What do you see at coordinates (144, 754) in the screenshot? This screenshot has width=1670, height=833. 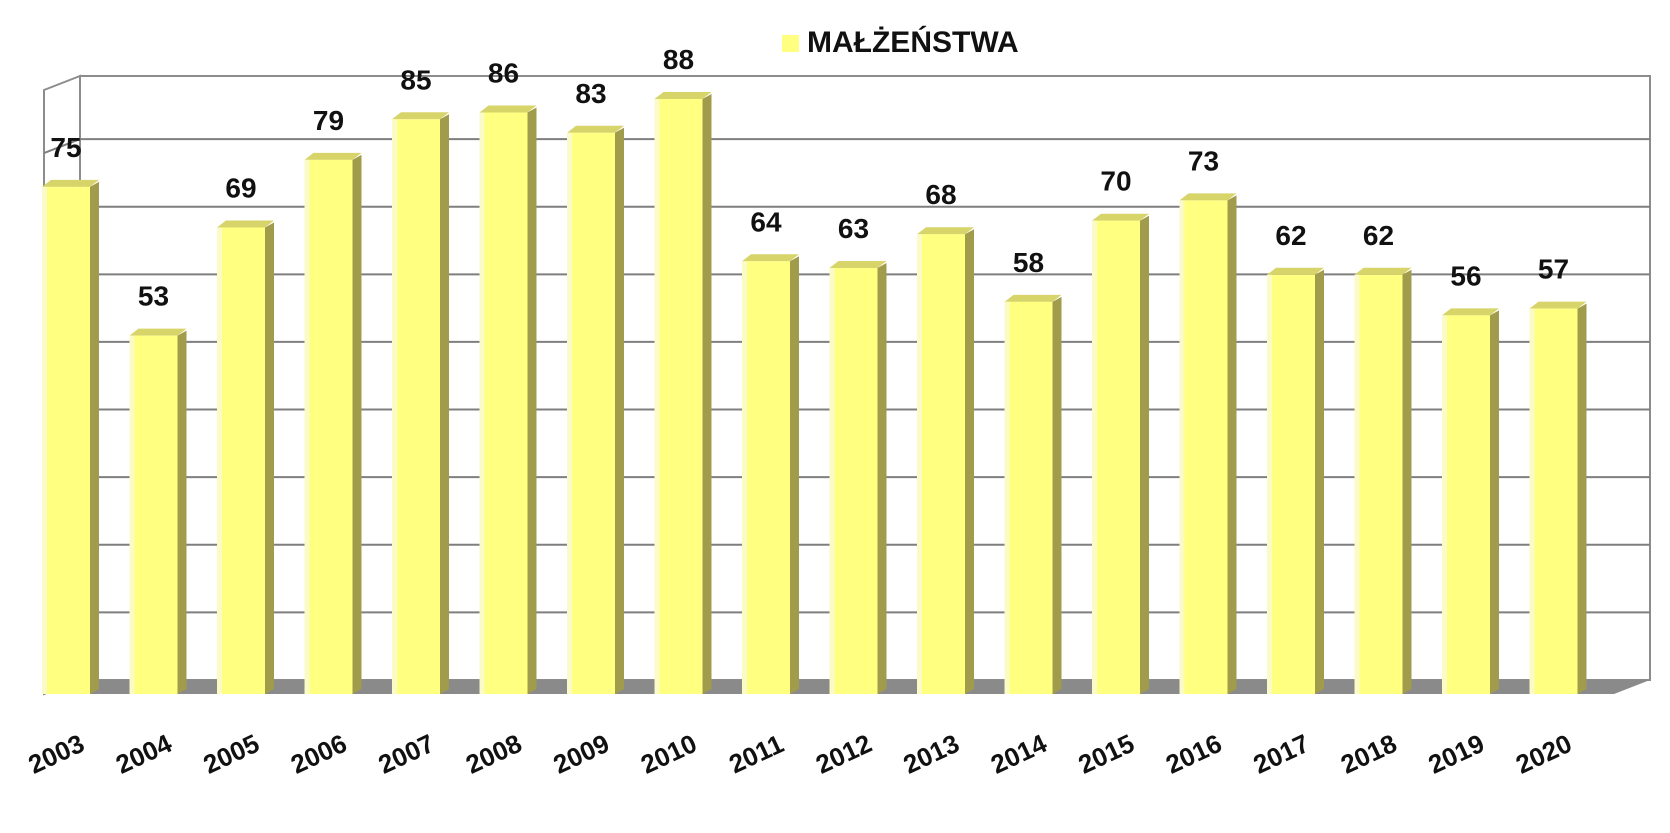 I see `x-tick-label: 2004` at bounding box center [144, 754].